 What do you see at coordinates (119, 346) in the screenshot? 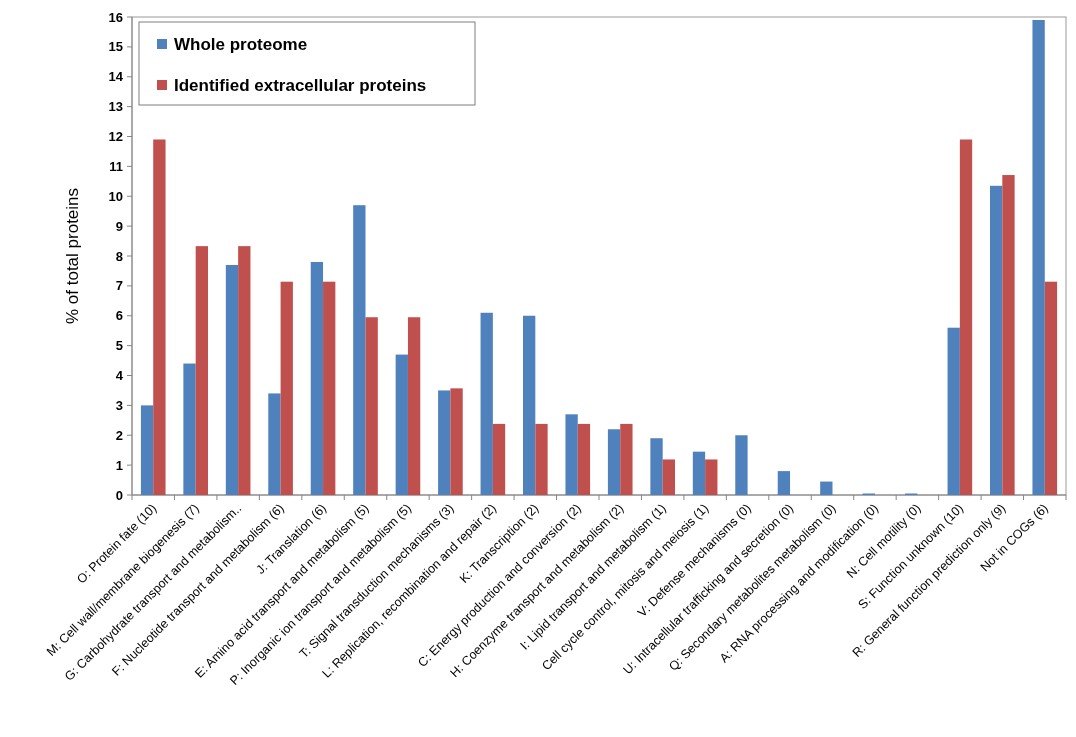
I see `y-tick-label: 5` at bounding box center [119, 346].